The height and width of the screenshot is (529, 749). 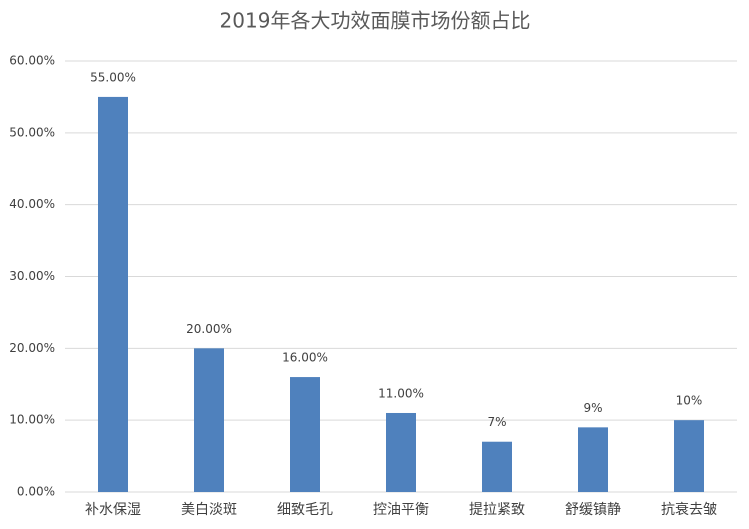 What do you see at coordinates (496, 422) in the screenshot?
I see `data-label: 7%` at bounding box center [496, 422].